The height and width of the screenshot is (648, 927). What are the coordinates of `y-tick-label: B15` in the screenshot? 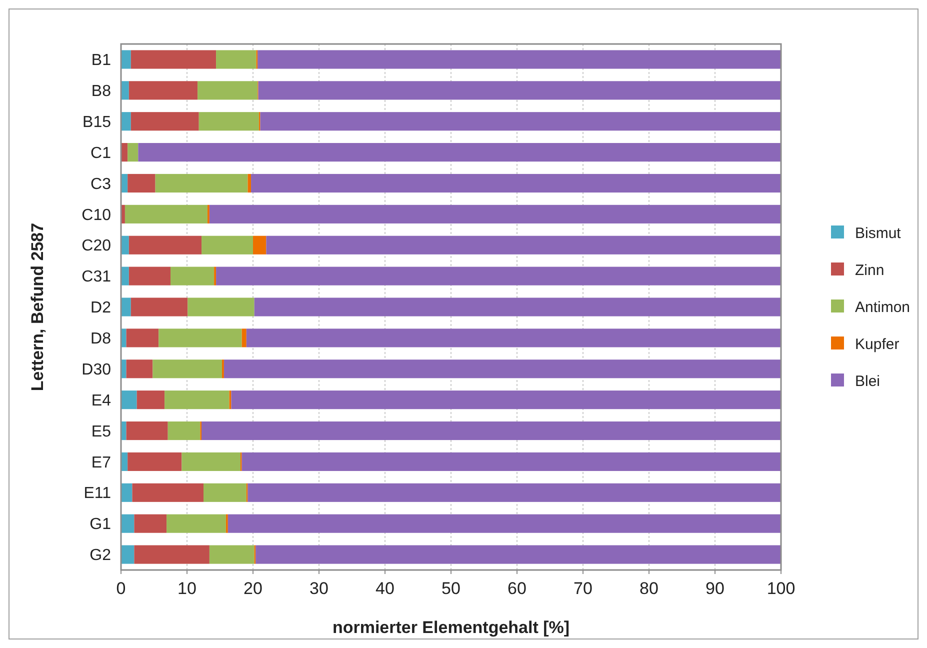 It's located at (97, 122).